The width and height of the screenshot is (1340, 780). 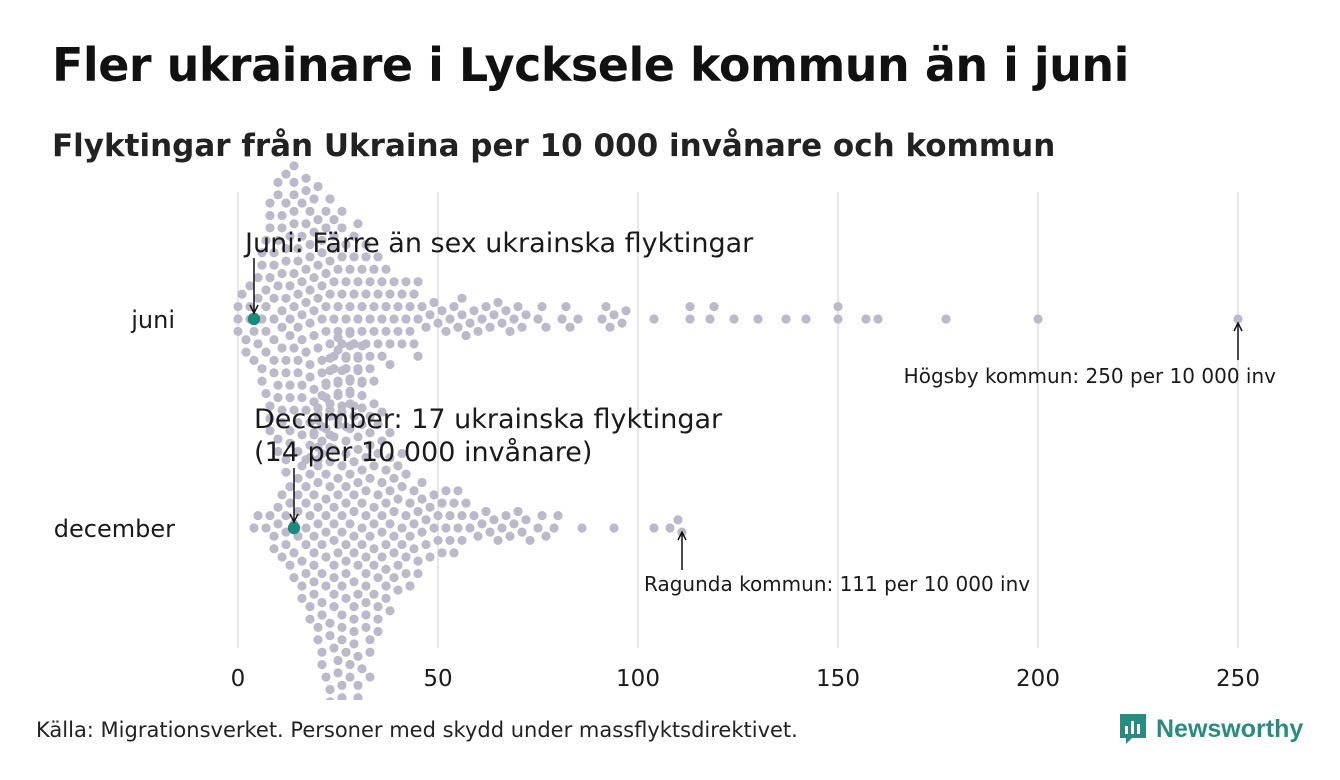 I want to click on annotation-hogsby: Högsby kommun: 250 per 10 000 inv, so click(x=1090, y=376).